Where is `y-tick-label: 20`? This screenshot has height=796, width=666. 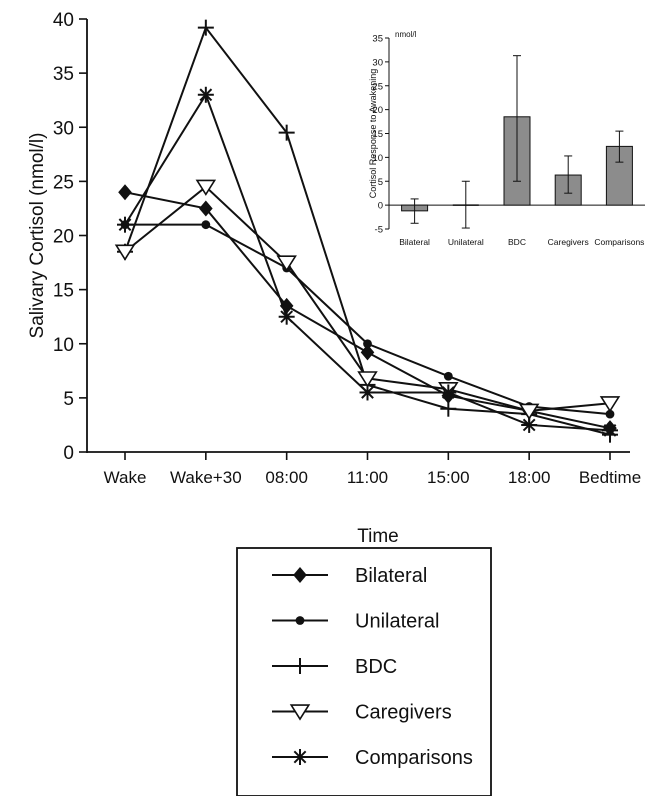
y-tick-label: 20 is located at coordinates (63, 237).